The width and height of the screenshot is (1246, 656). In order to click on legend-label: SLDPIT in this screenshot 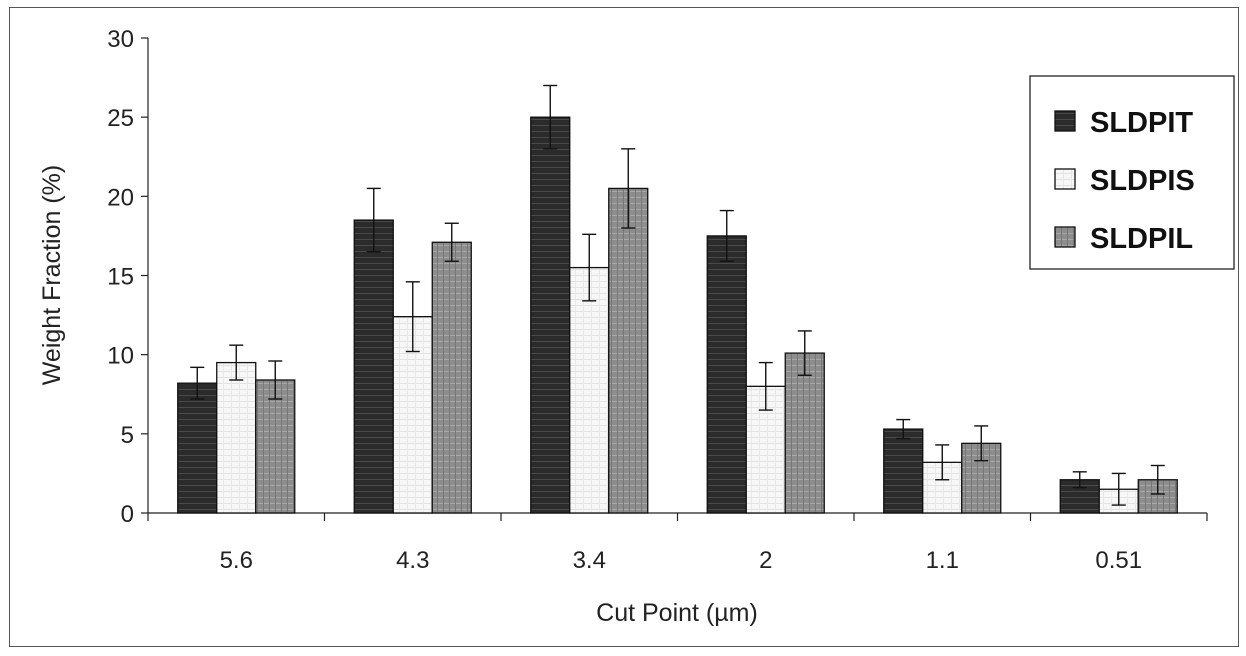, I will do `click(1141, 123)`.